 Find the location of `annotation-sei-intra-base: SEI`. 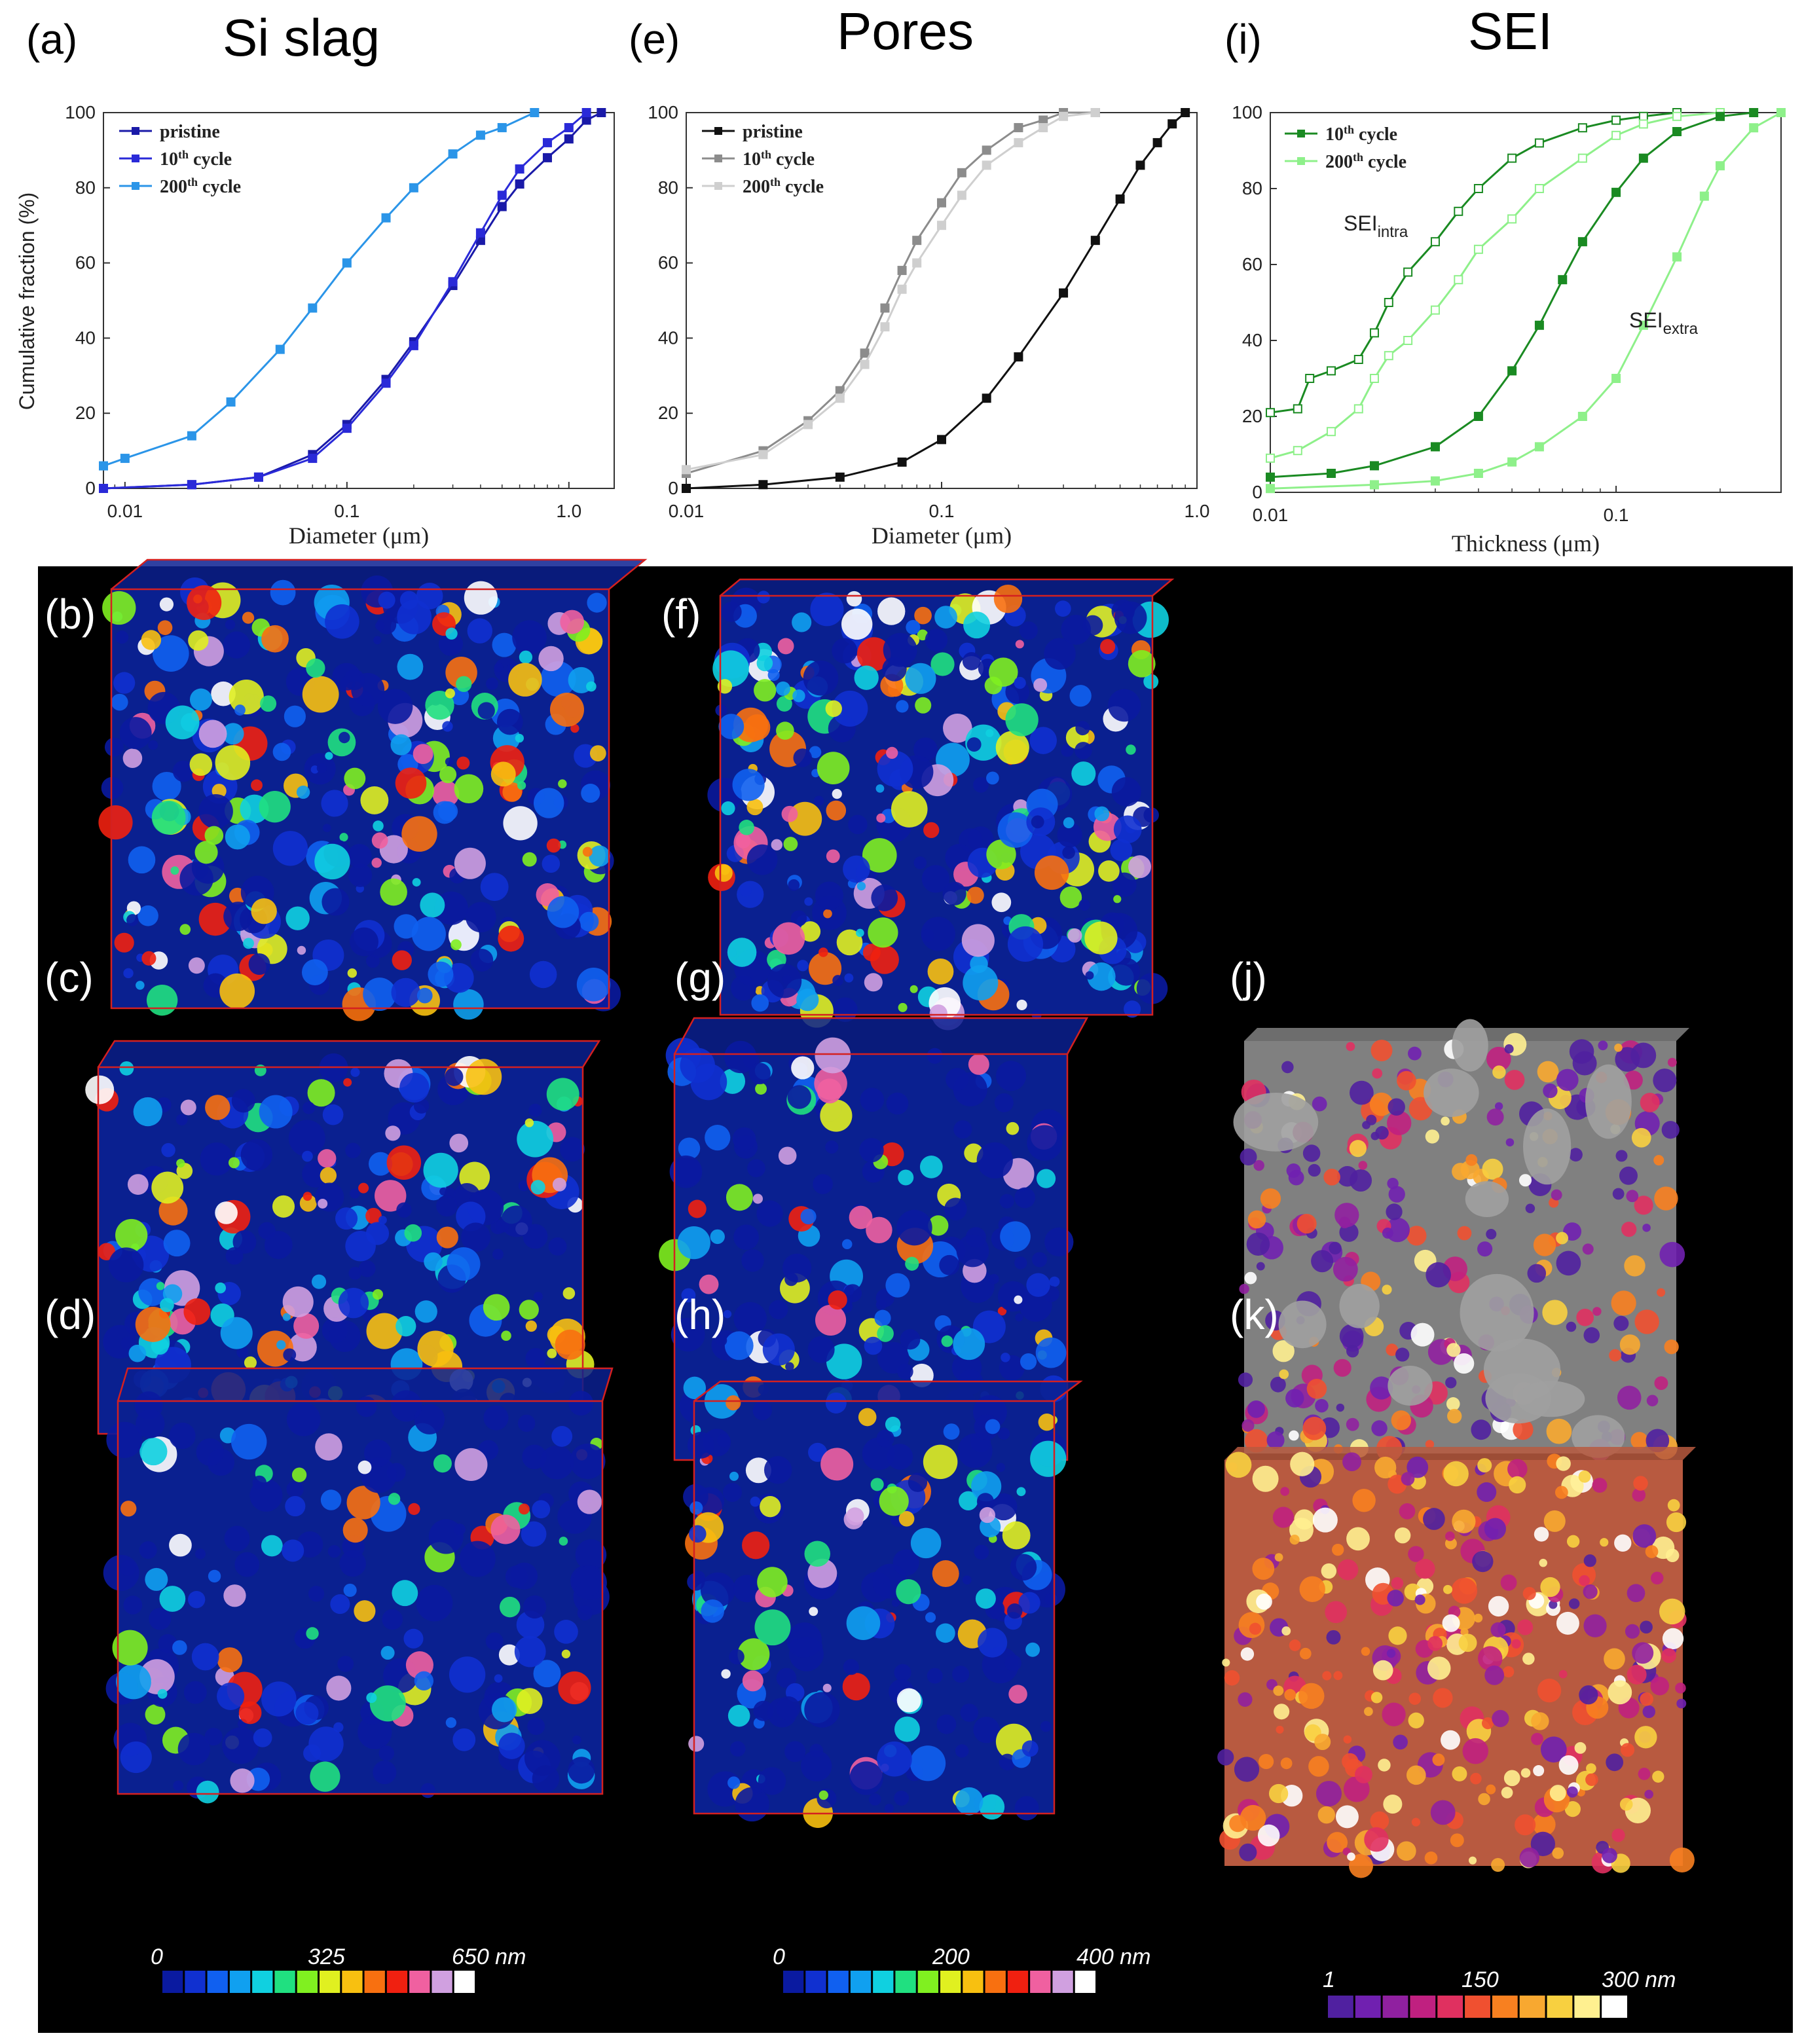

annotation-sei-intra-base: SEI is located at coordinates (1361, 223).